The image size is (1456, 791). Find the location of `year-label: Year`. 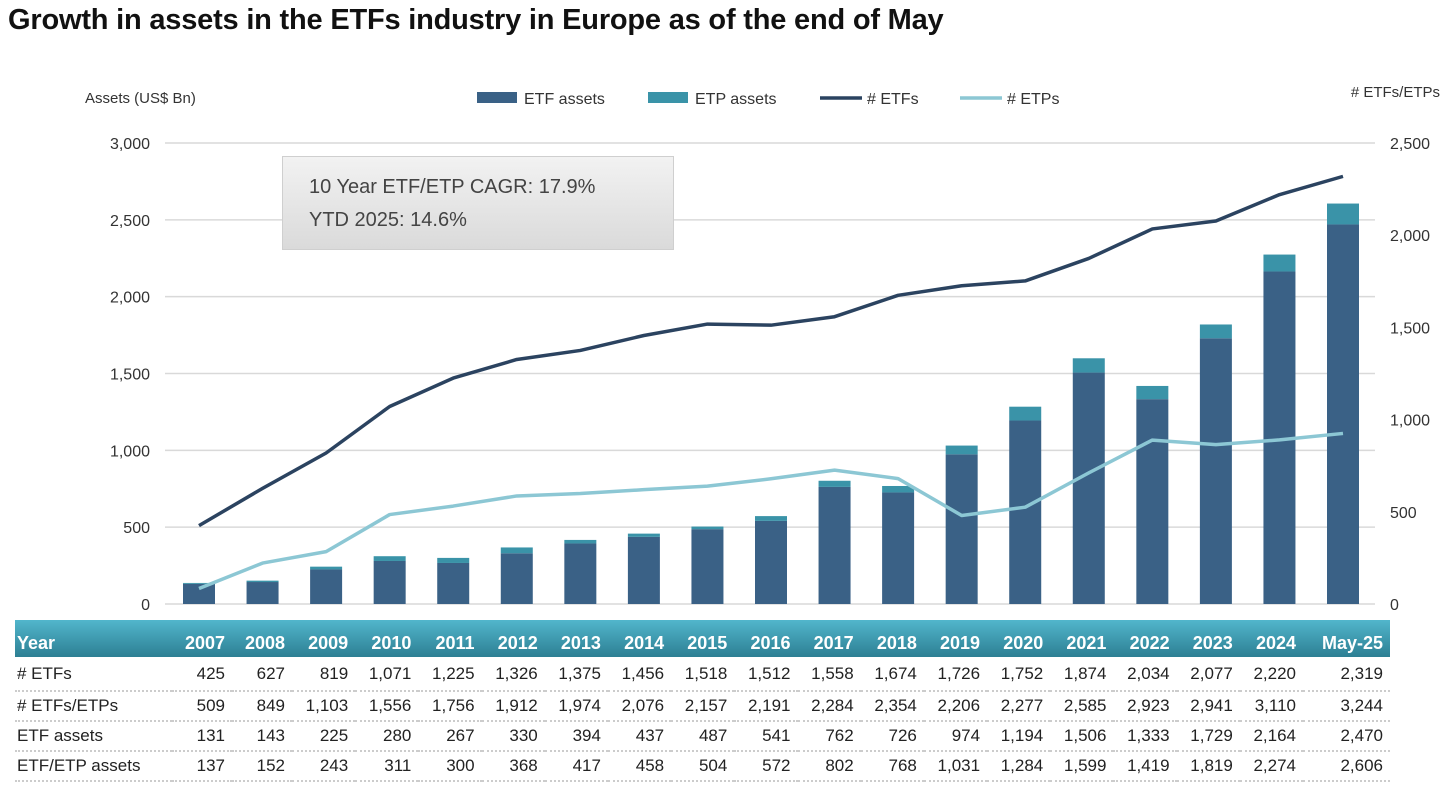

year-label: Year is located at coordinates (36, 643).